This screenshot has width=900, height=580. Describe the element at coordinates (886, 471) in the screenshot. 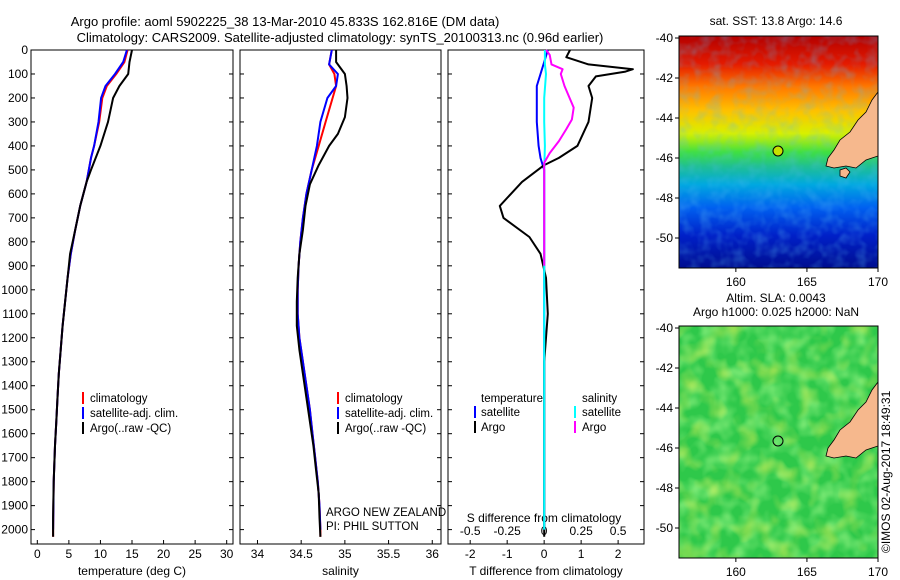

I see `imos-credit: ©IMOS 02-Aug-2017 18:49:31` at that location.